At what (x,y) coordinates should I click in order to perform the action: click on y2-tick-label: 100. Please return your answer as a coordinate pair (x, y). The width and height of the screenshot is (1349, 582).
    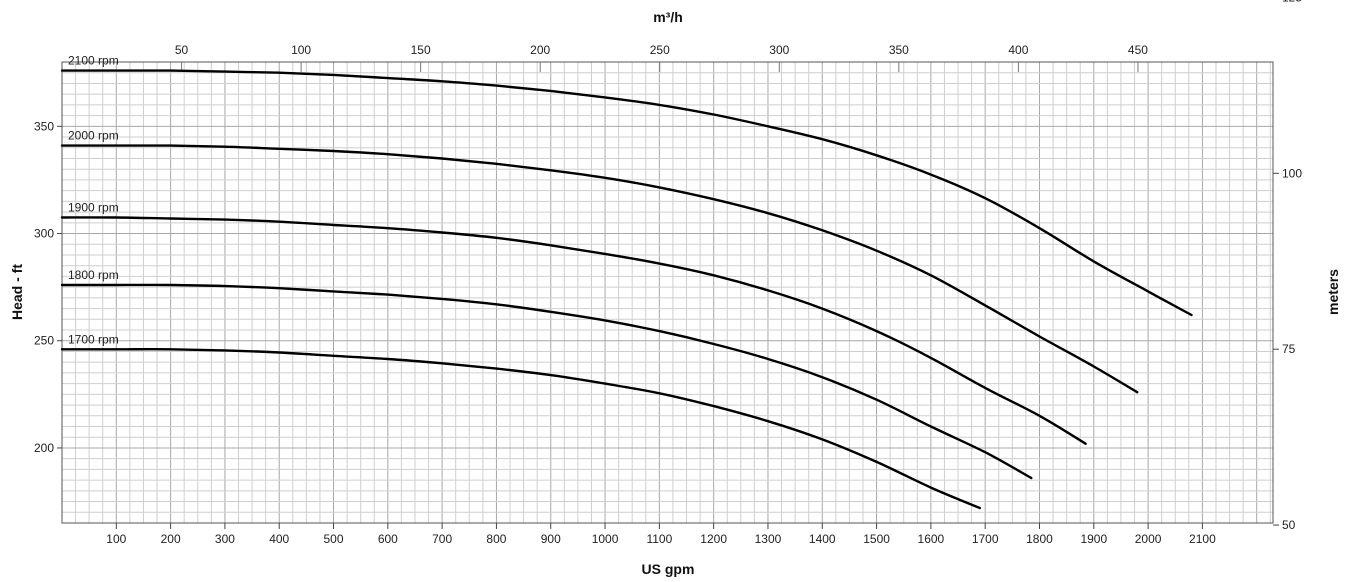
    Looking at the image, I should click on (1292, 173).